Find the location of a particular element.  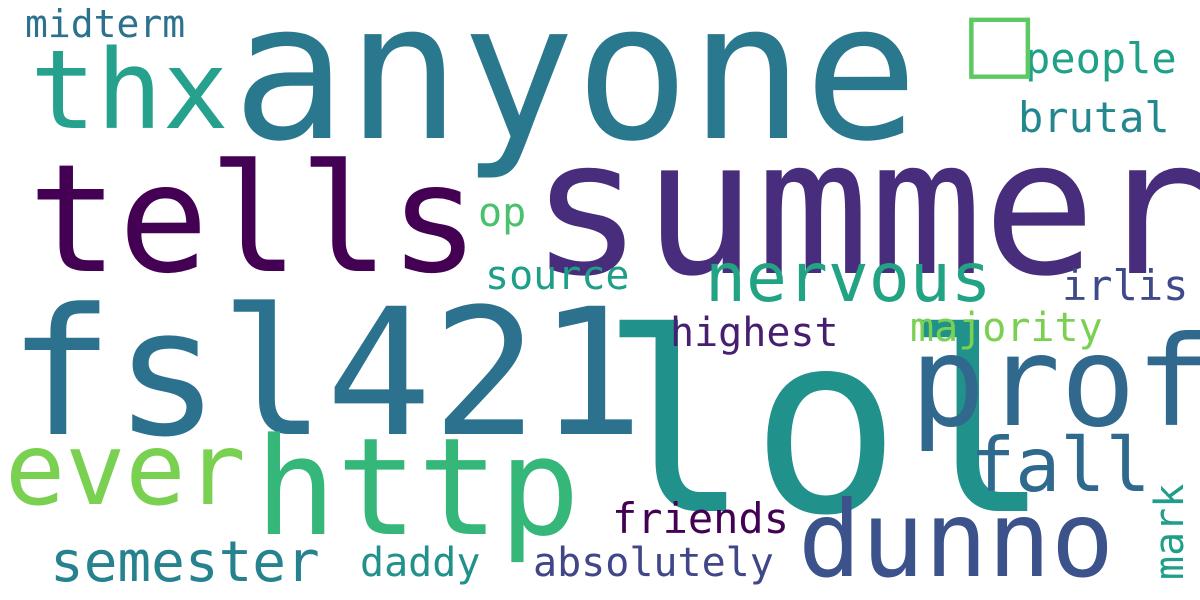

word-people: people is located at coordinates (1101, 58).